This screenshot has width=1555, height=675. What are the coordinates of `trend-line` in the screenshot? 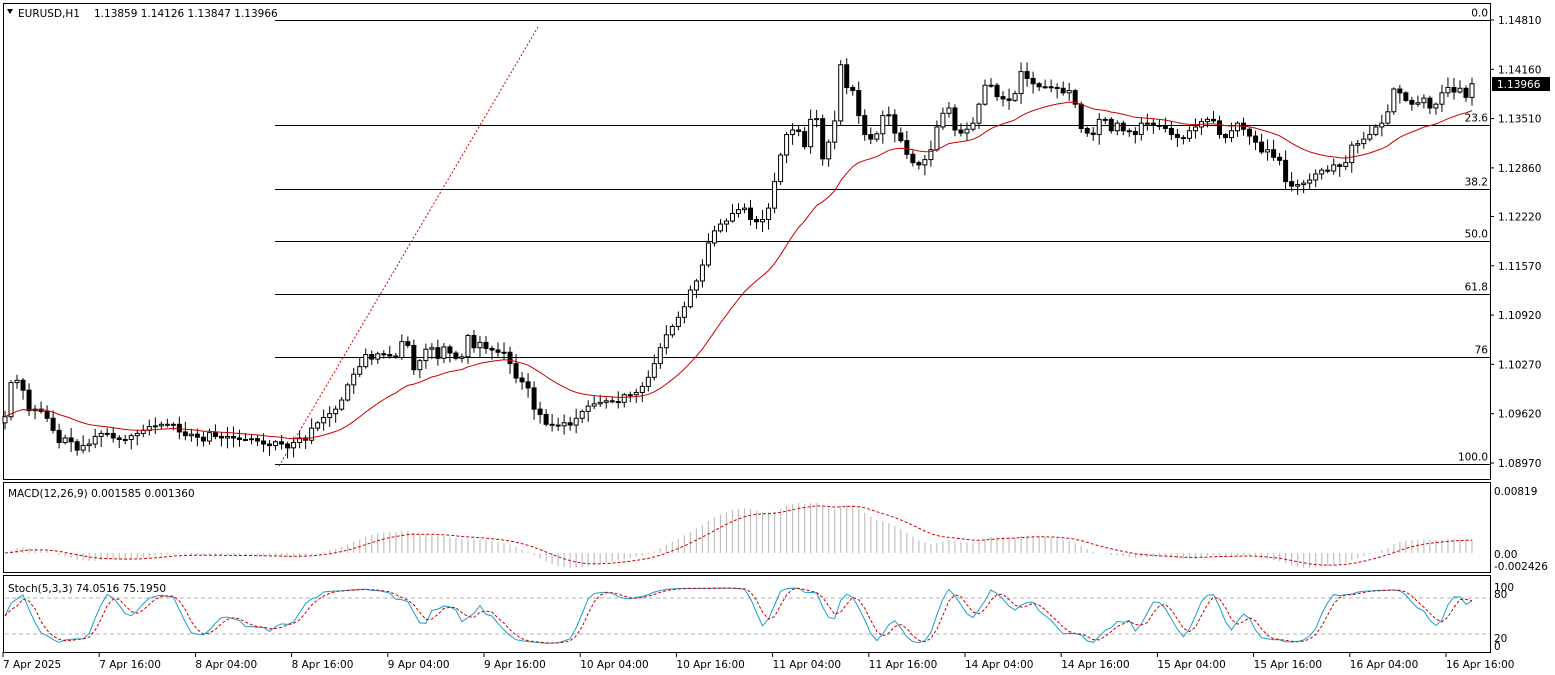 It's located at (408, 246).